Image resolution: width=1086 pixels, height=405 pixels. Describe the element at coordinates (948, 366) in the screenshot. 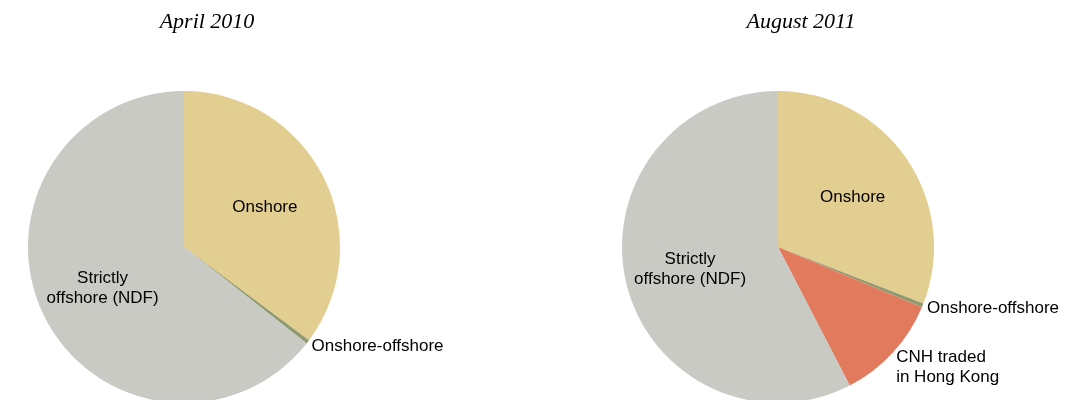

I see `slice-label: CNH traded in Hong Kong` at that location.